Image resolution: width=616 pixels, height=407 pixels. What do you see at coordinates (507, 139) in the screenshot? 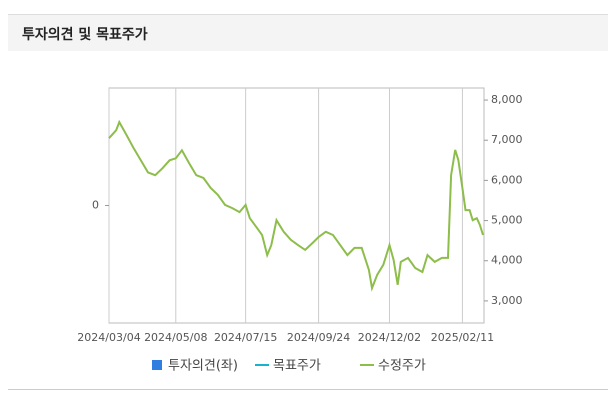
I see `y2-tick-label: 7,000` at bounding box center [507, 139].